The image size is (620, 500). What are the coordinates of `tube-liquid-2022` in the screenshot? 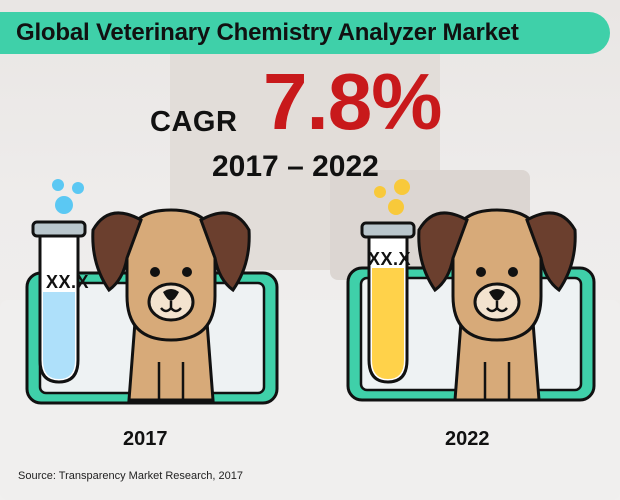 It's located at (388, 323).